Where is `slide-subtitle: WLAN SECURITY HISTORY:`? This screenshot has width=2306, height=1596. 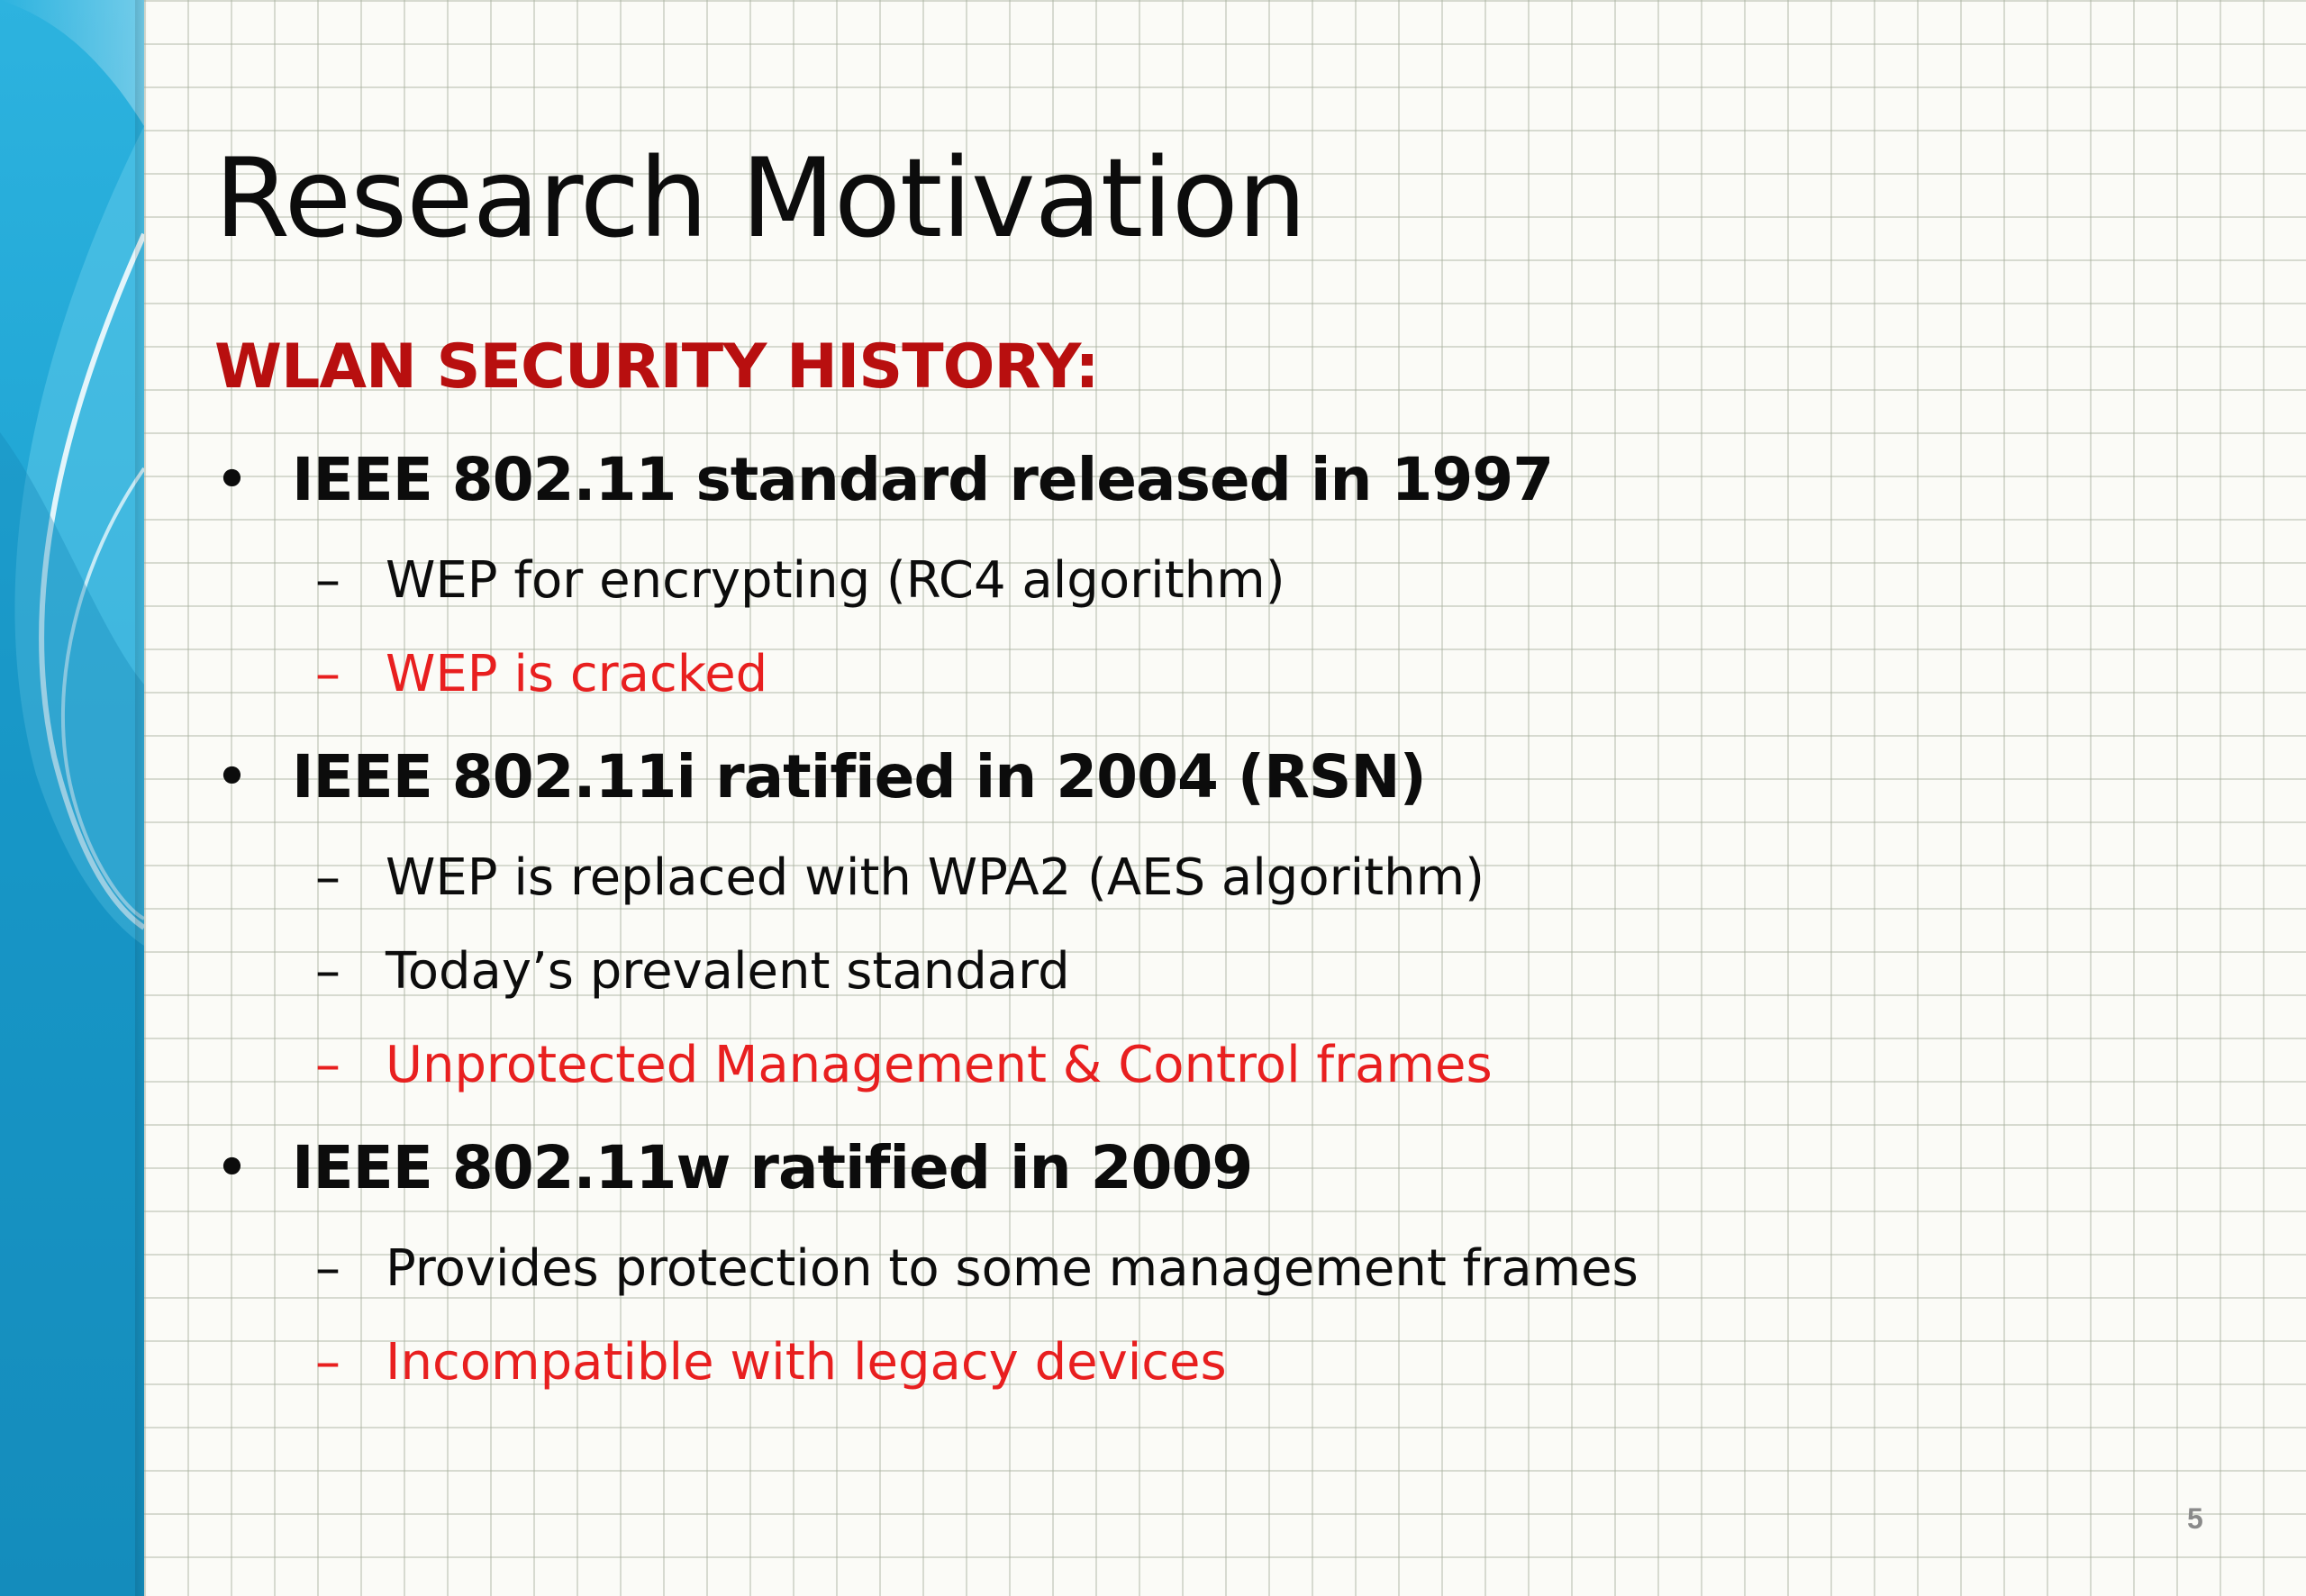
slide-subtitle: WLAN SECURITY HISTORY: is located at coordinates (657, 367).